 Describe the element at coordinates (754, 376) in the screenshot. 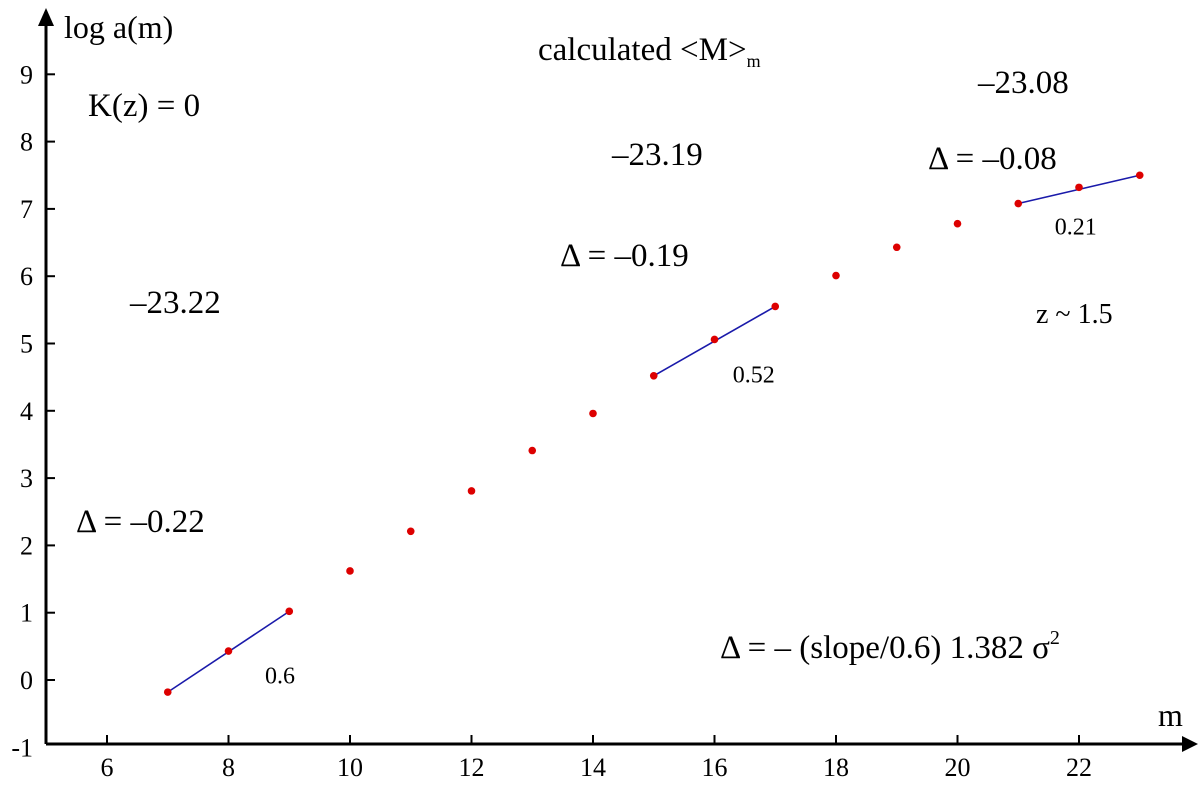

I see `slope-label: 0.52` at that location.